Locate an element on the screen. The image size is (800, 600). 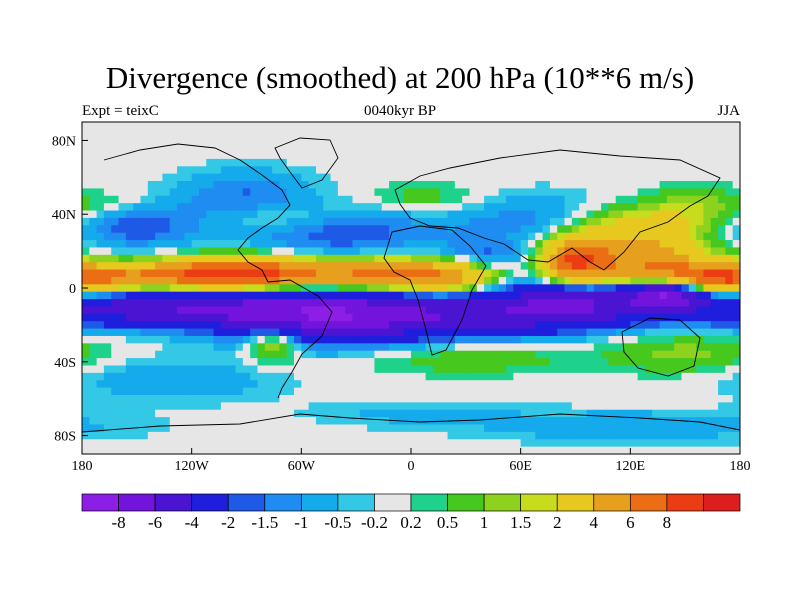
x-tick-label: 180 is located at coordinates (82, 466).